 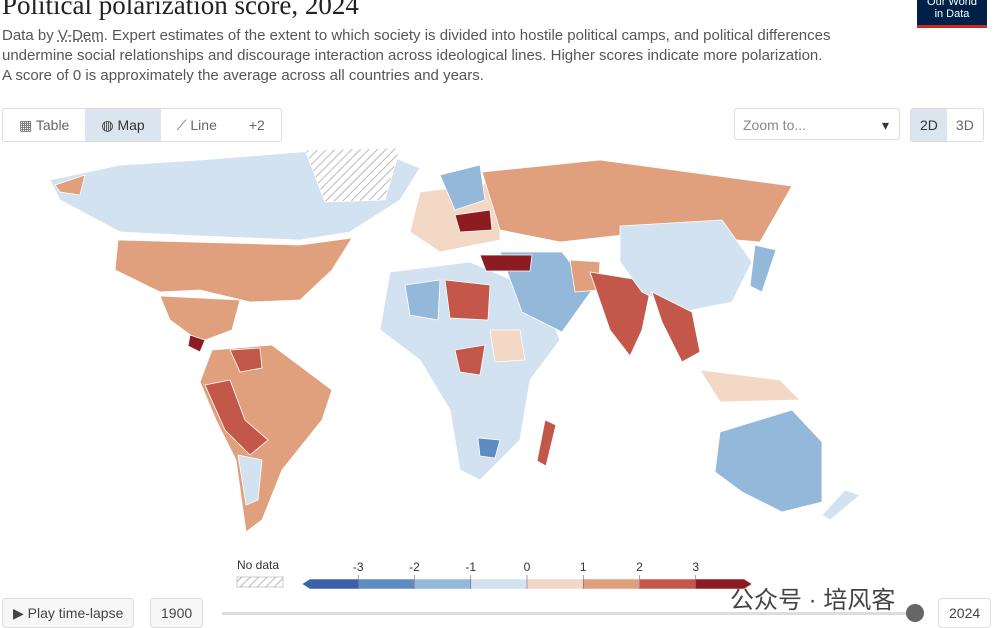 I want to click on caret: ▾, so click(x=885, y=125).